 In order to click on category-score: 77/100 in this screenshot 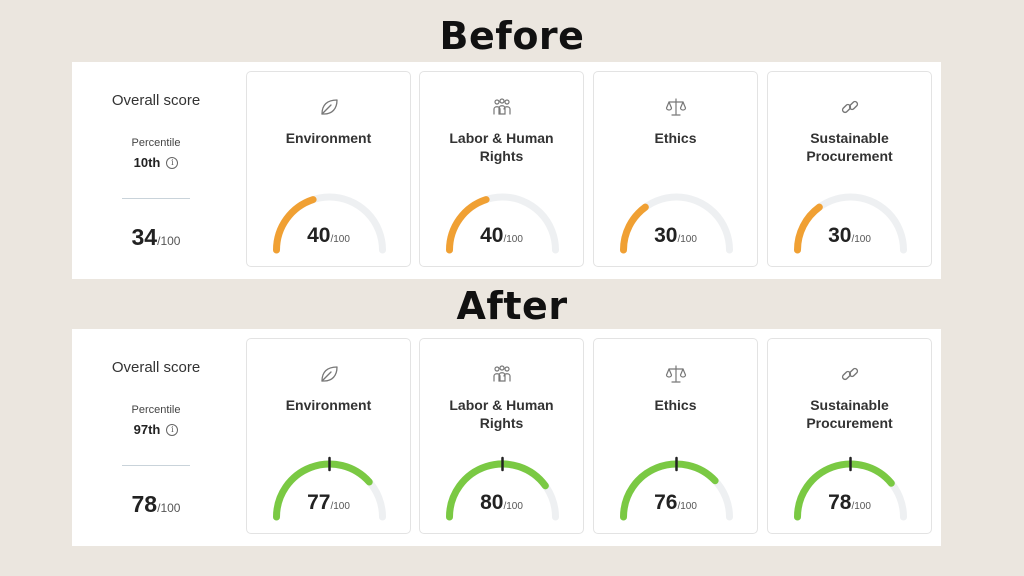, I will do `click(328, 503)`.